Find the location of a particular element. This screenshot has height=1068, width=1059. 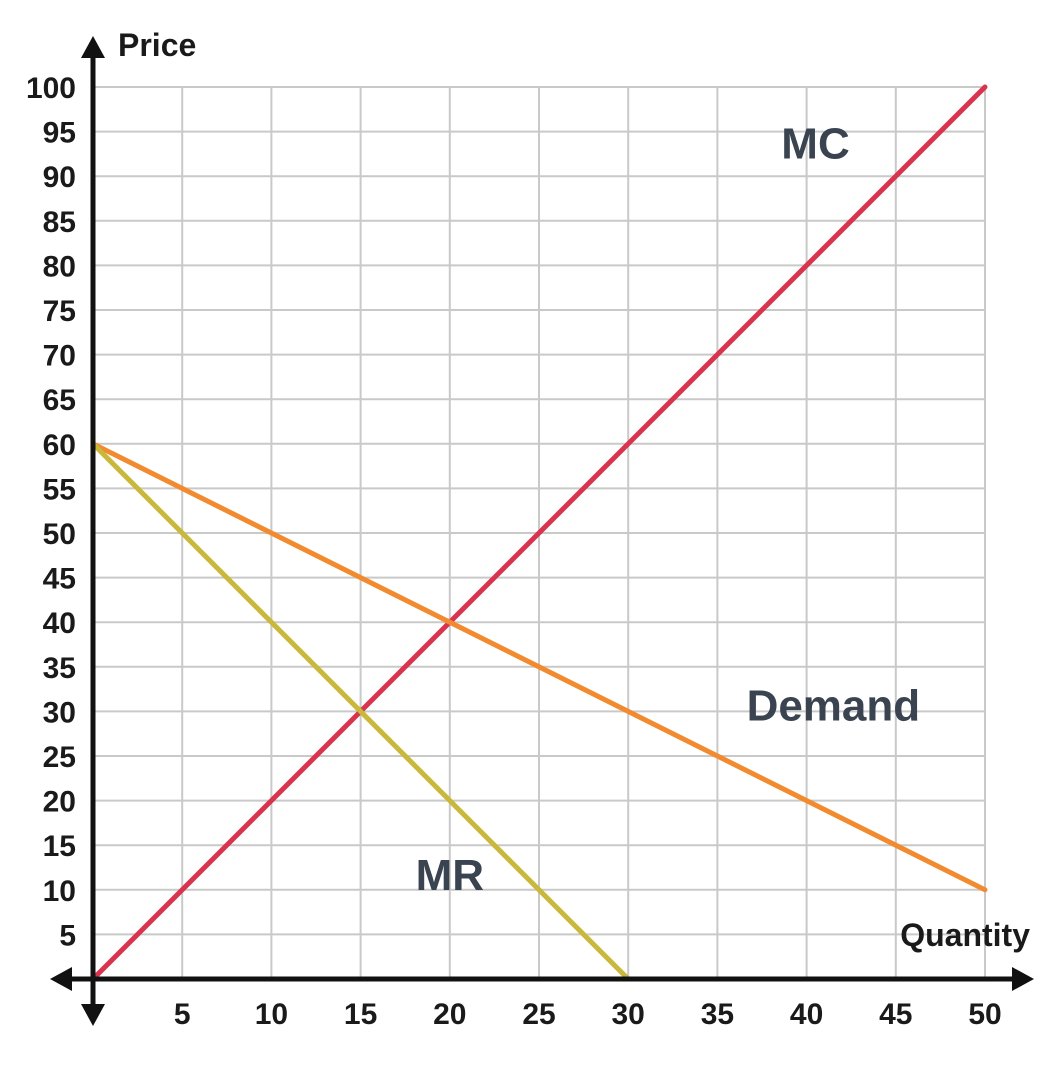

y-tick-label-15: 15 is located at coordinates (59, 846).